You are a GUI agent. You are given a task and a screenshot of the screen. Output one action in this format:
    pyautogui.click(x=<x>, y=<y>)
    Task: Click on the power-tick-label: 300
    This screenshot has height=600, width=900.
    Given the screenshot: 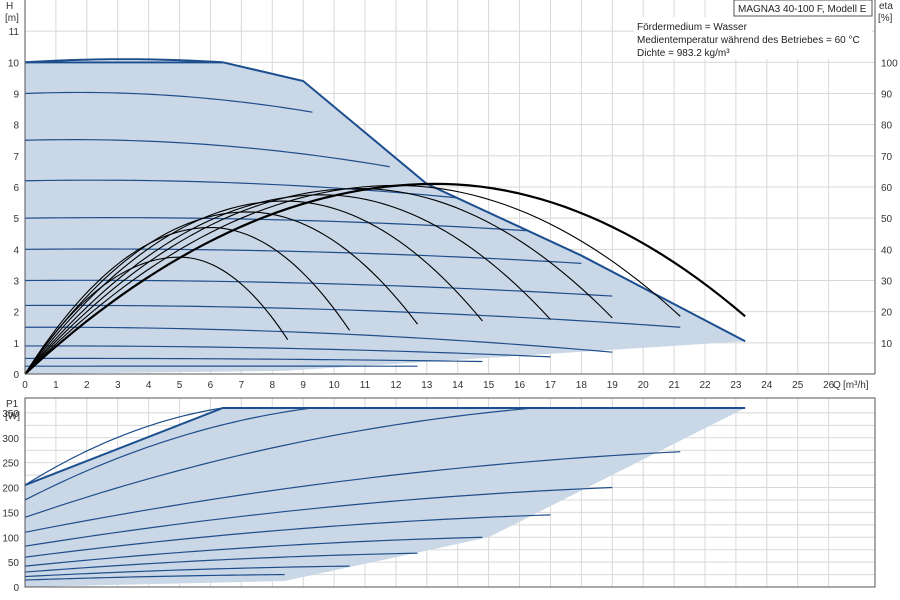 What is the action you would take?
    pyautogui.click(x=10, y=439)
    